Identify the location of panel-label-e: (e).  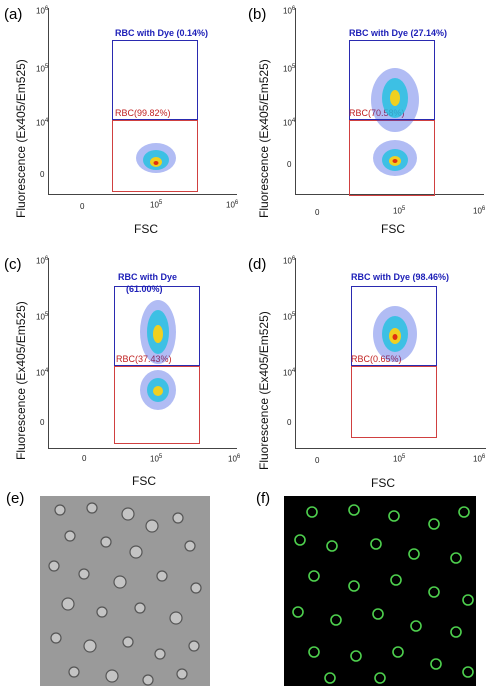
(15, 498).